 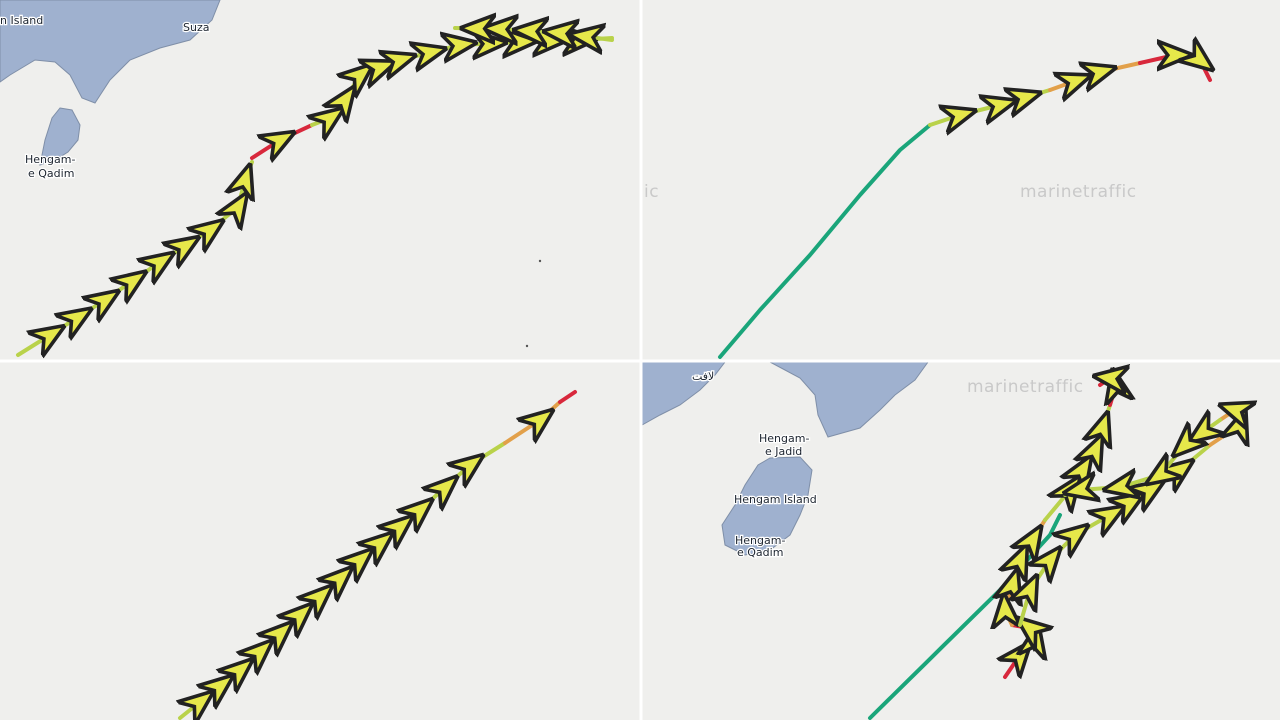 I want to click on land-mainland-br-left, so click(x=684, y=393).